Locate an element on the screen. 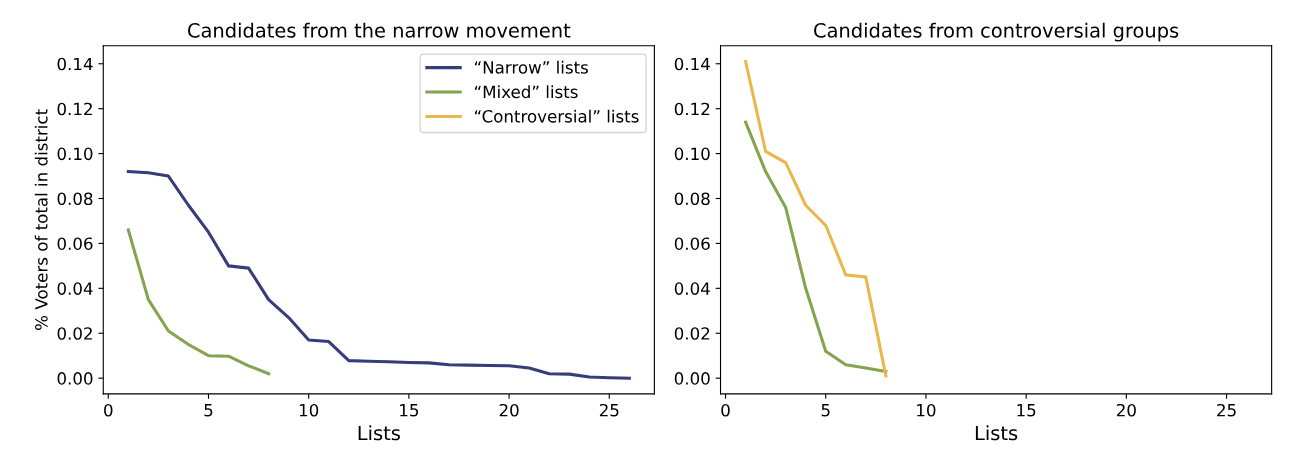 This screenshot has width=1291, height=458. legend-label: “Mixed” lists is located at coordinates (526, 92).